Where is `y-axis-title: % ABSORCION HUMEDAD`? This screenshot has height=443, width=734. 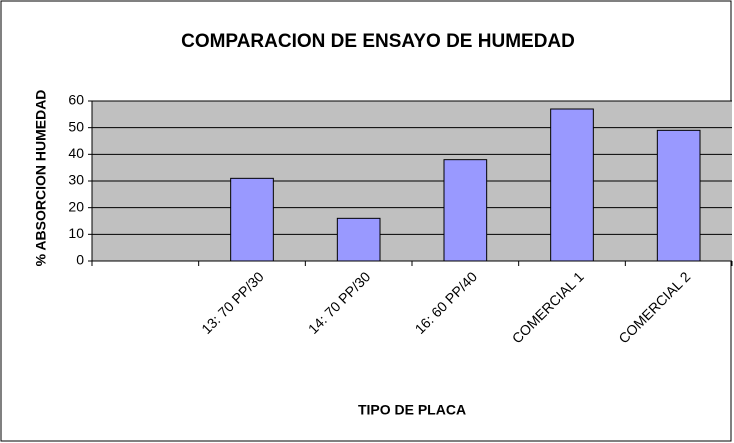 y-axis-title: % ABSORCION HUMEDAD is located at coordinates (41, 178).